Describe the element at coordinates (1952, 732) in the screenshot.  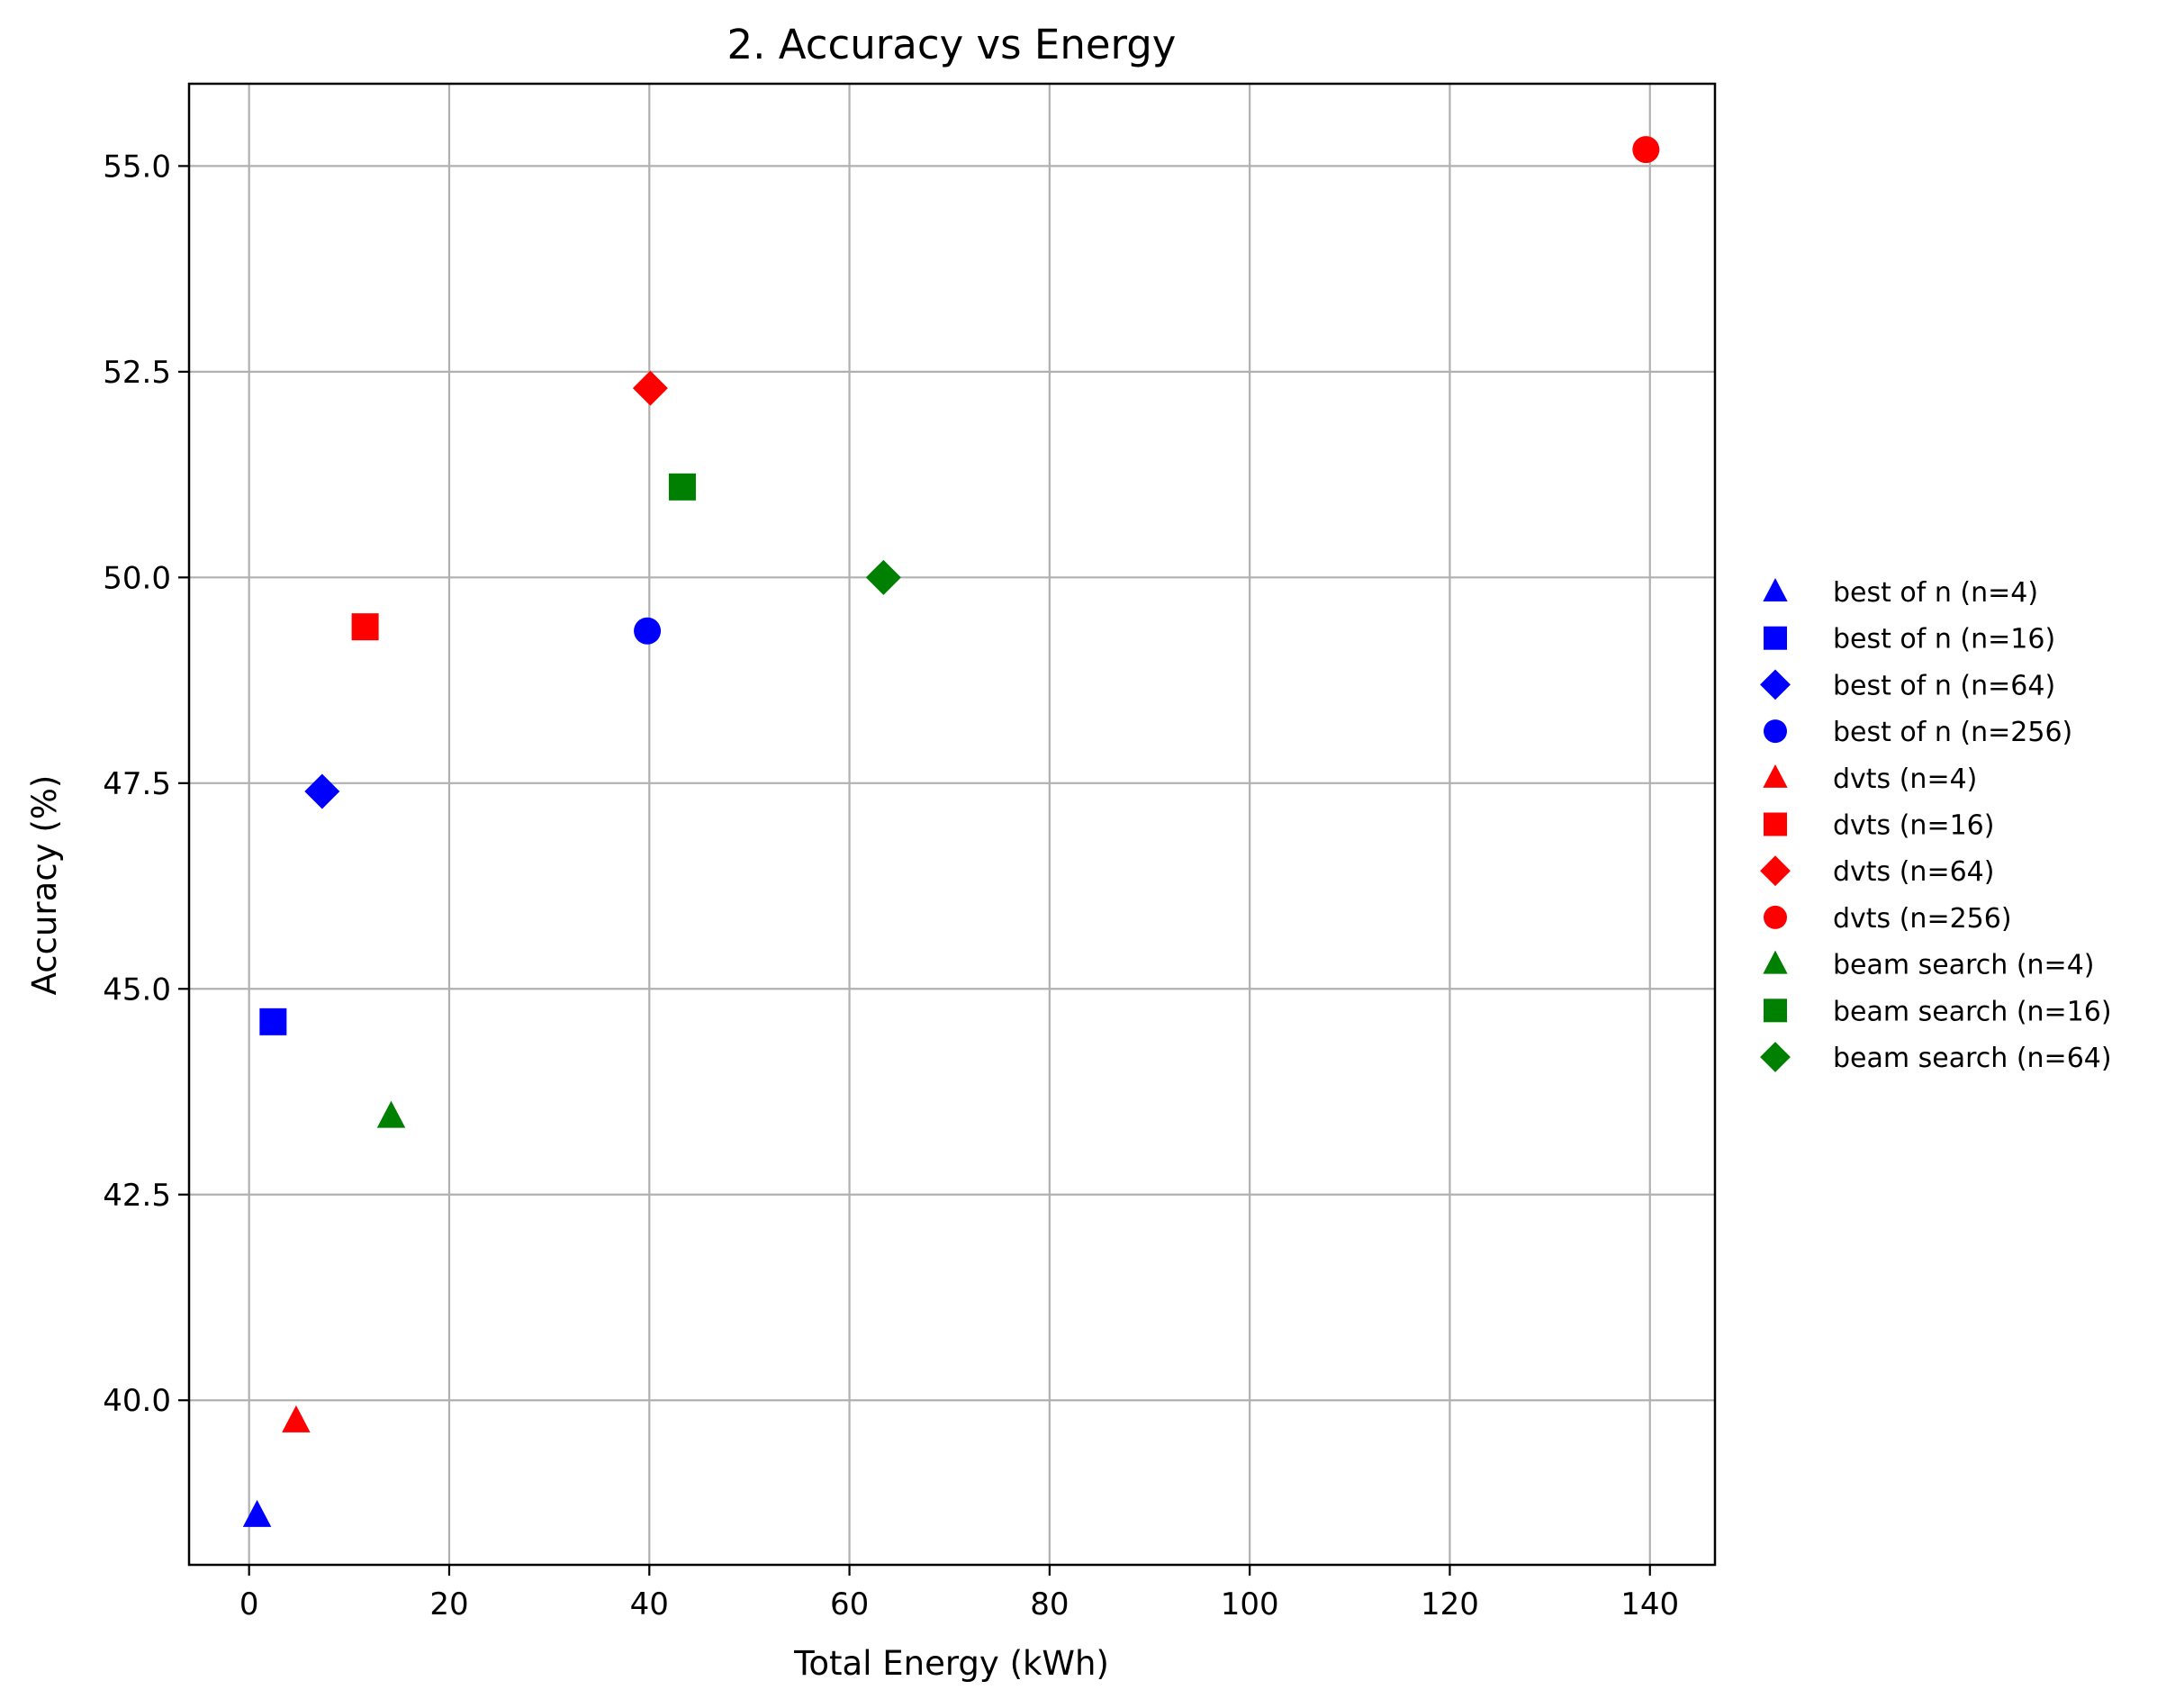
I see `legend-label: best of n (n=256)` at that location.